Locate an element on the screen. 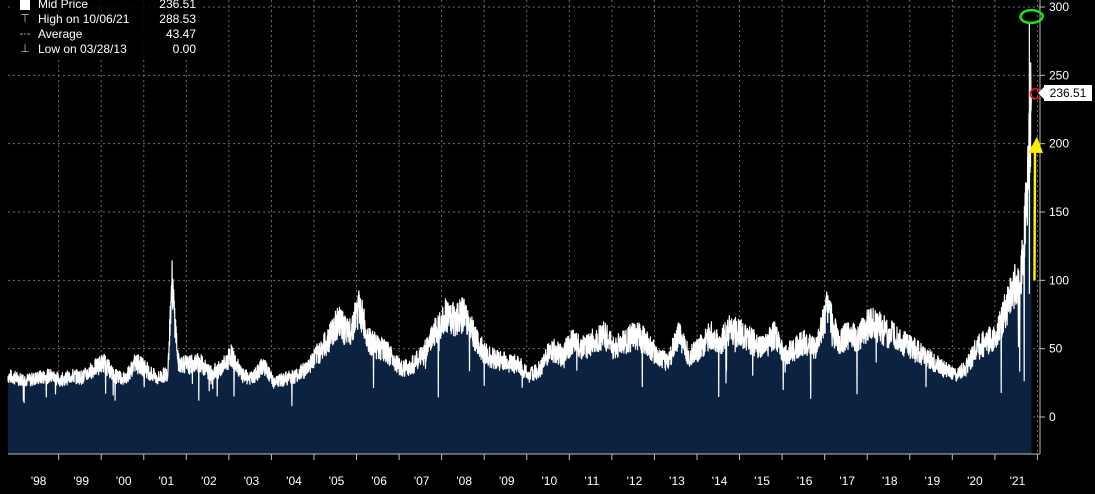 This screenshot has width=1095, height=494. x-tick-label: '17 is located at coordinates (847, 481).